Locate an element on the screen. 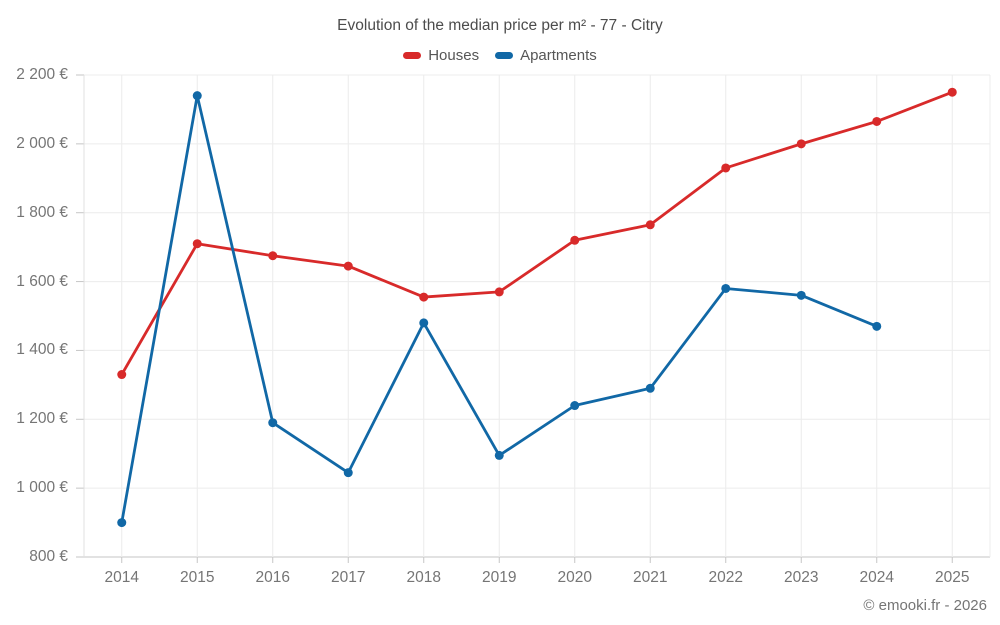 This screenshot has height=625, width=1000. y-axis-label: 1 600 € is located at coordinates (42, 281).